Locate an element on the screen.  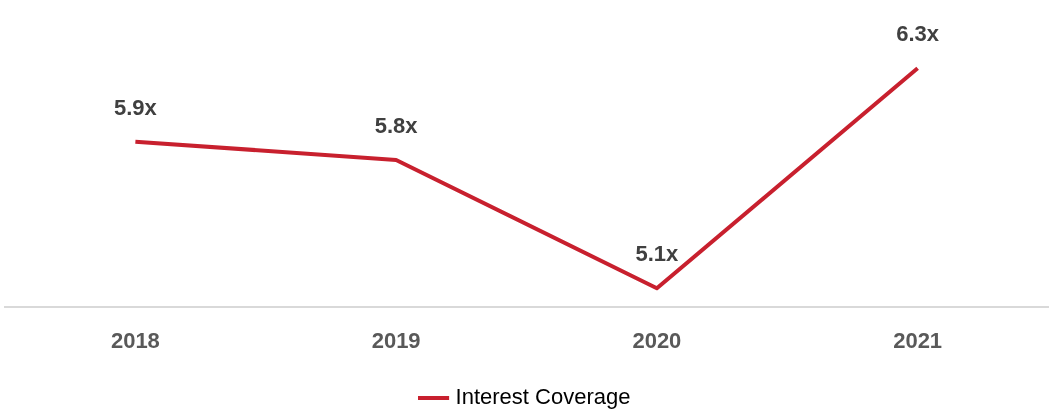
data-label: 5.1x is located at coordinates (657, 254).